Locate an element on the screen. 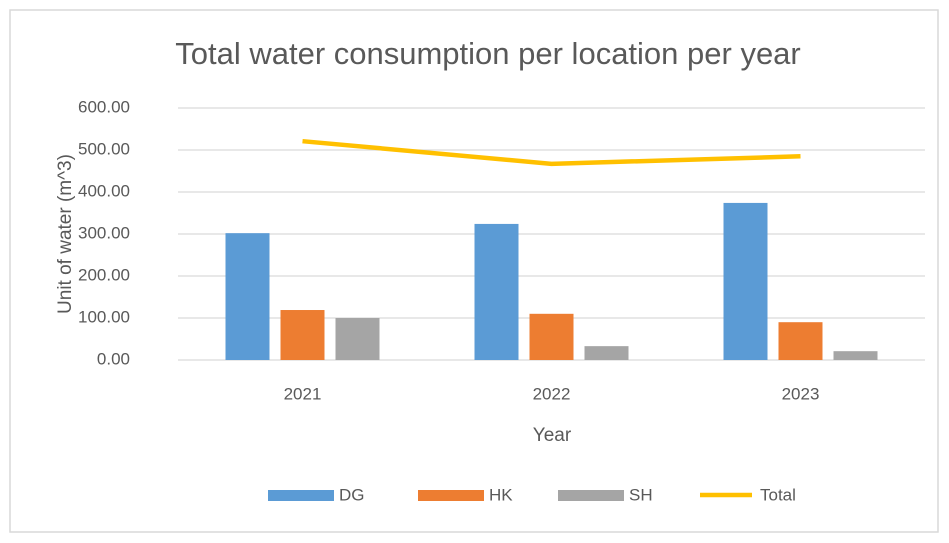 The width and height of the screenshot is (949, 543). legend-label: Total is located at coordinates (778, 494).